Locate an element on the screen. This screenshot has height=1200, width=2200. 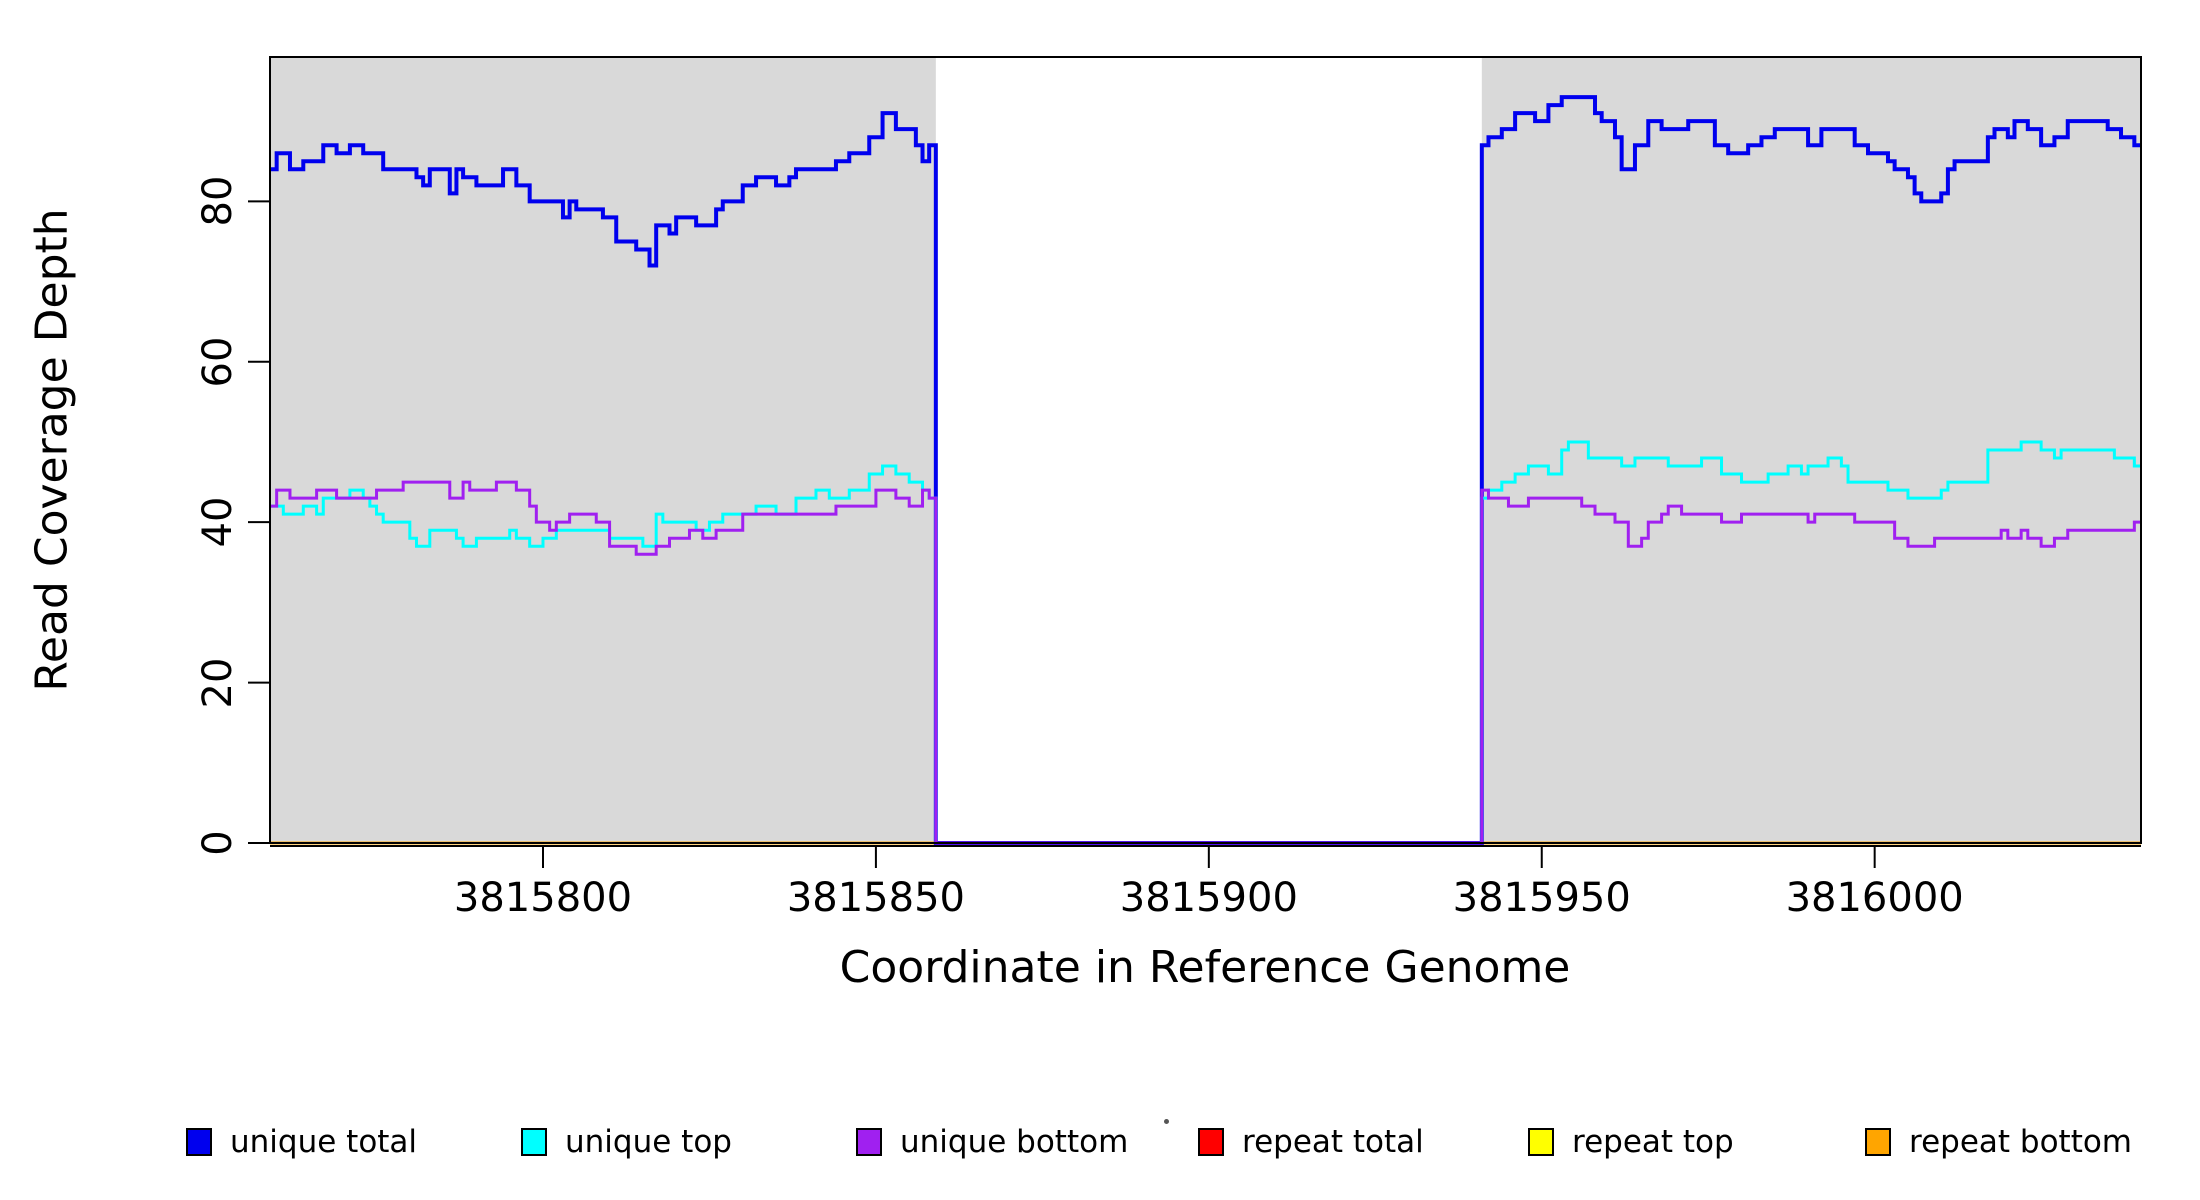
legend-item-unique-total: unique total is located at coordinates (301, 1142).